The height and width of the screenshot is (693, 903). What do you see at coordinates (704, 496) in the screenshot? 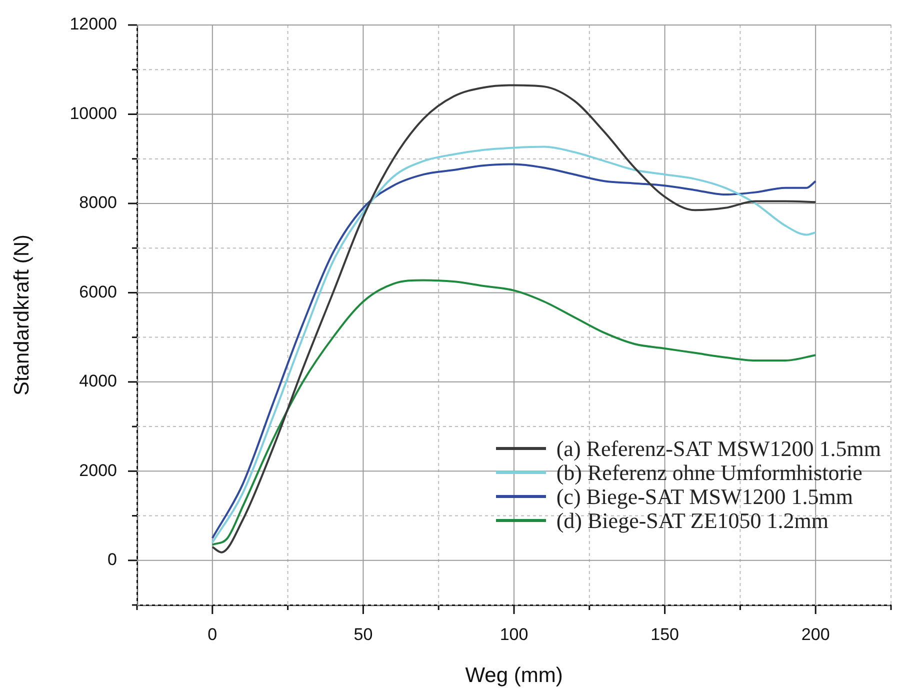
I see `legend-label: (c) Biege-SAT MSW1200 1.5mm` at bounding box center [704, 496].